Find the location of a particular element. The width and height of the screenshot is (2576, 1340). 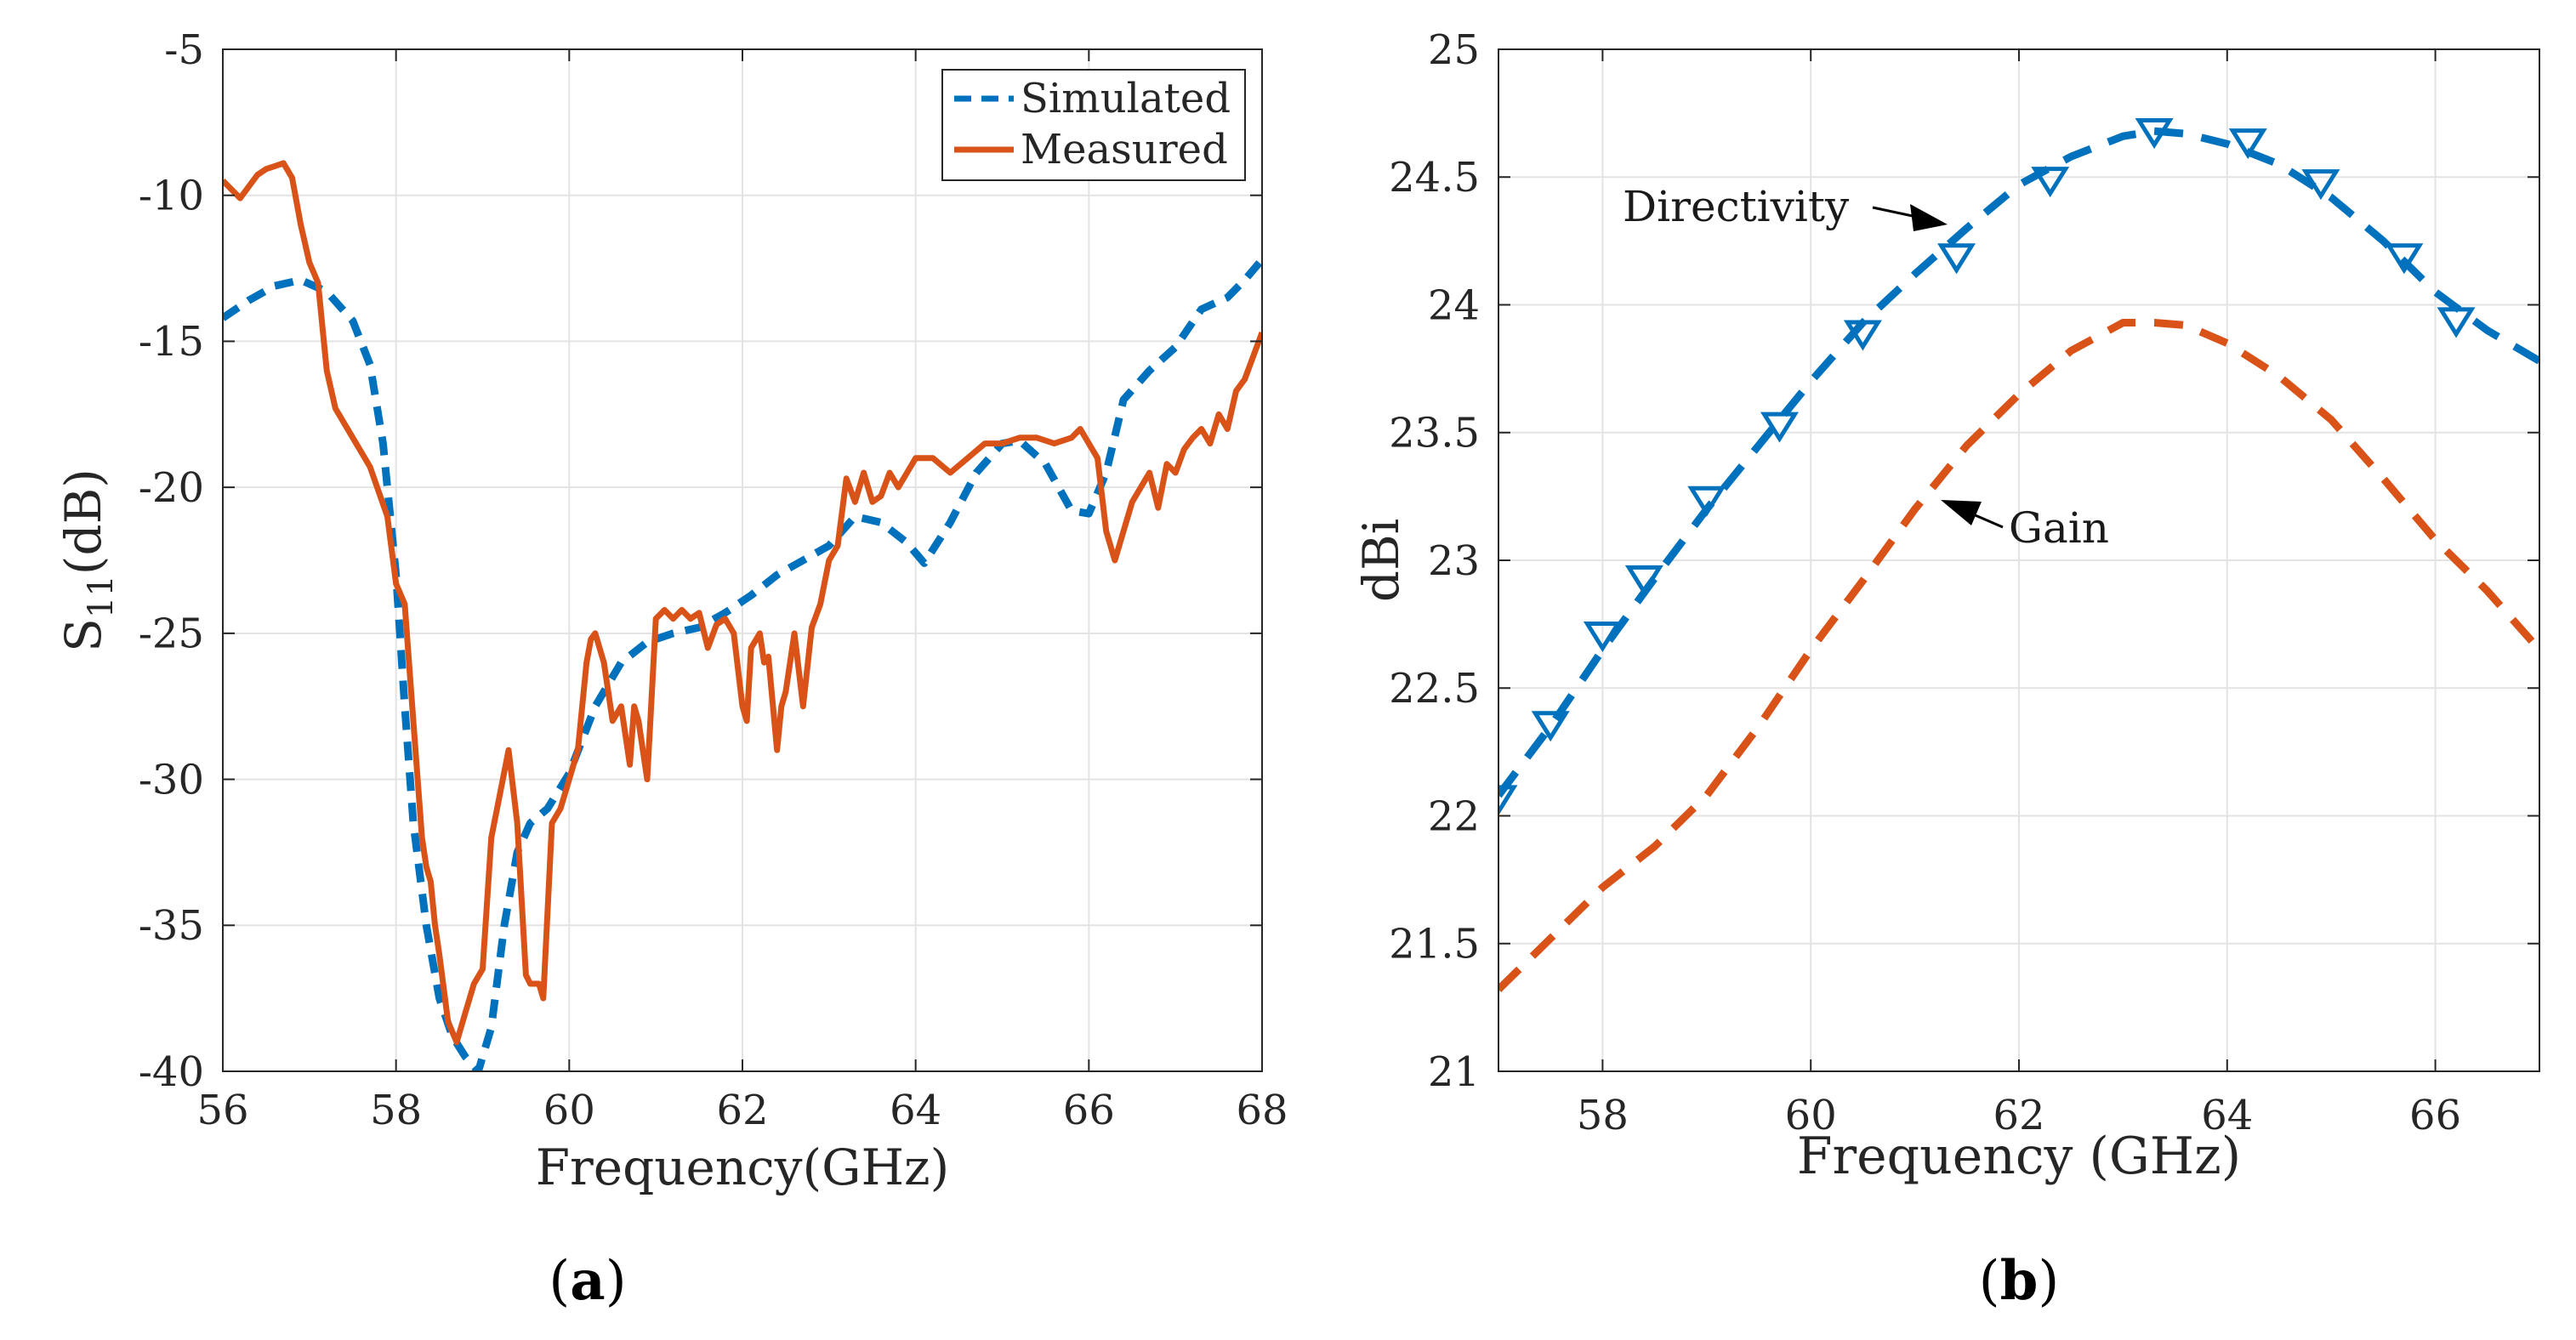

panel-a-legend-box is located at coordinates (1093, 125).